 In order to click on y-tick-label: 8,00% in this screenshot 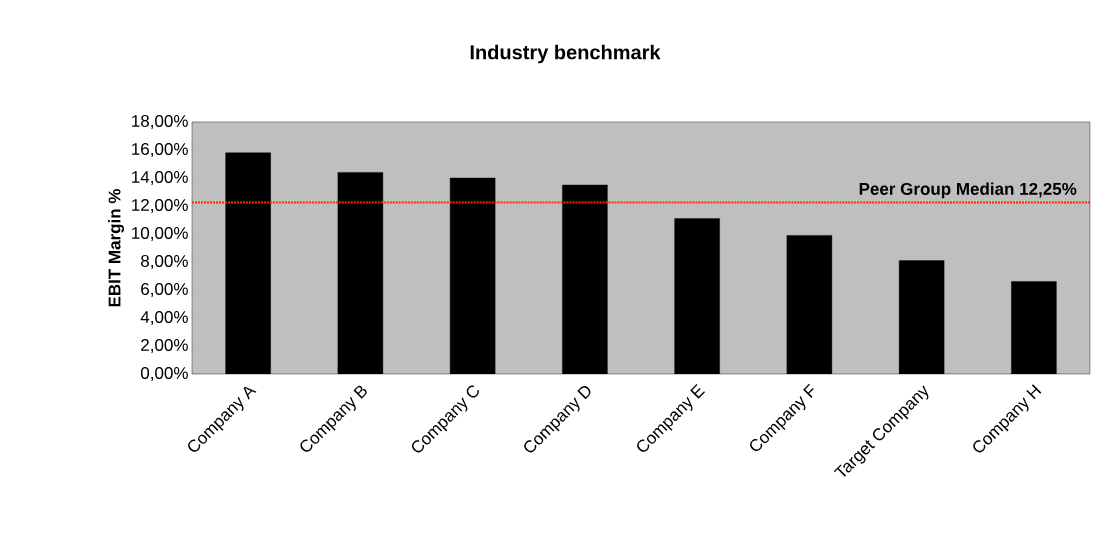, I will do `click(164, 262)`.